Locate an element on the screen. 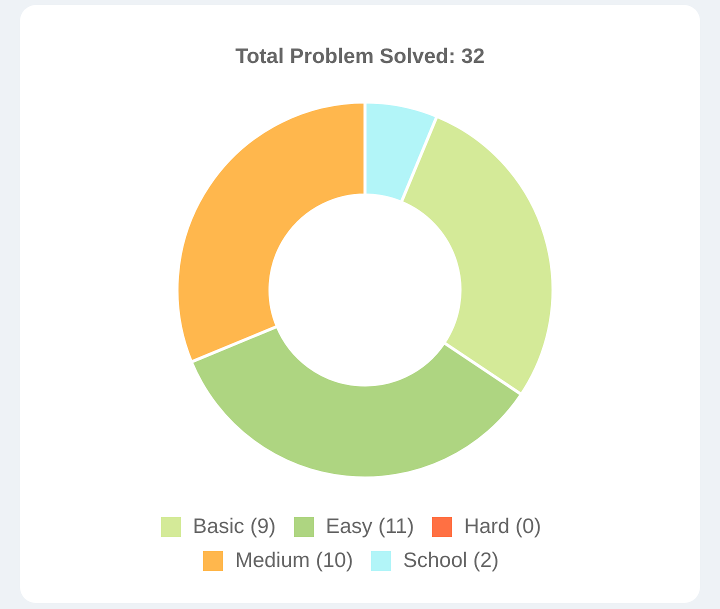 The image size is (720, 609). legend-label: Medium (10) is located at coordinates (294, 560).